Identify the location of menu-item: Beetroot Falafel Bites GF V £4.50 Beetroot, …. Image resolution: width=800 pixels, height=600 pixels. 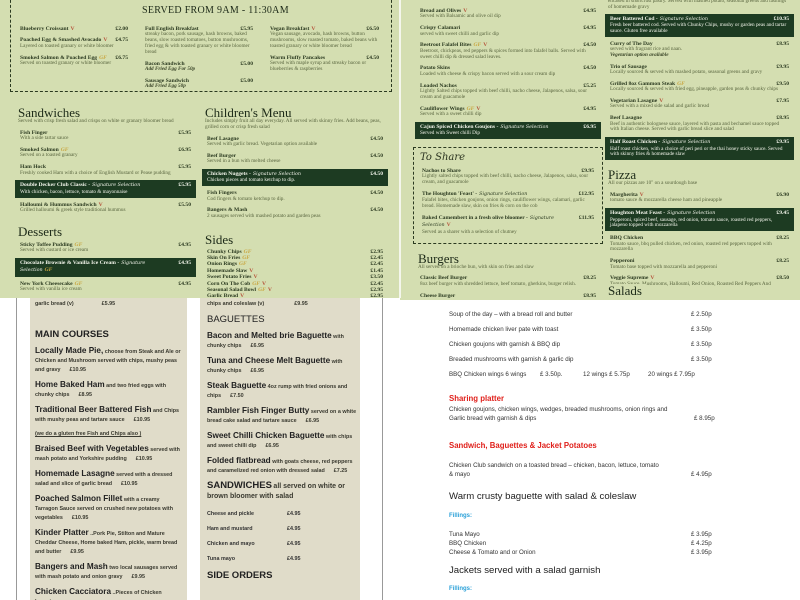
(508, 51).